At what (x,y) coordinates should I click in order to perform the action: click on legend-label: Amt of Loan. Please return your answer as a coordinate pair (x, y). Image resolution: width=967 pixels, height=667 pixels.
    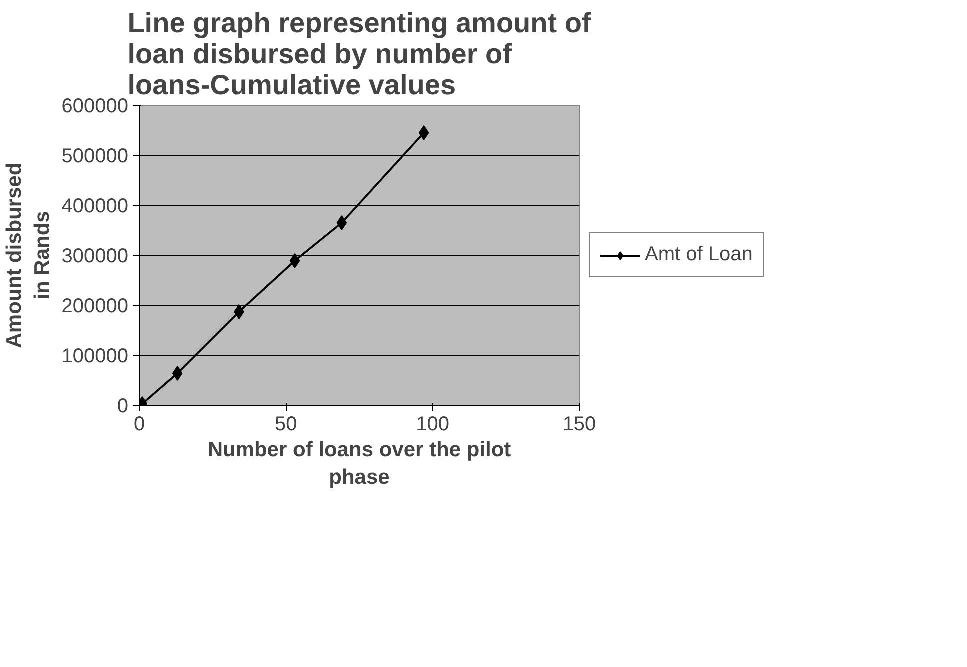
    Looking at the image, I should click on (699, 255).